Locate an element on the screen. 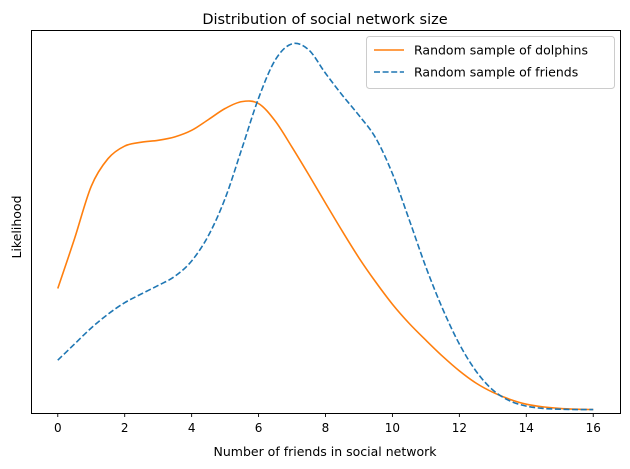 This screenshot has width=630, height=469. x-tick-label: 2 is located at coordinates (125, 428).